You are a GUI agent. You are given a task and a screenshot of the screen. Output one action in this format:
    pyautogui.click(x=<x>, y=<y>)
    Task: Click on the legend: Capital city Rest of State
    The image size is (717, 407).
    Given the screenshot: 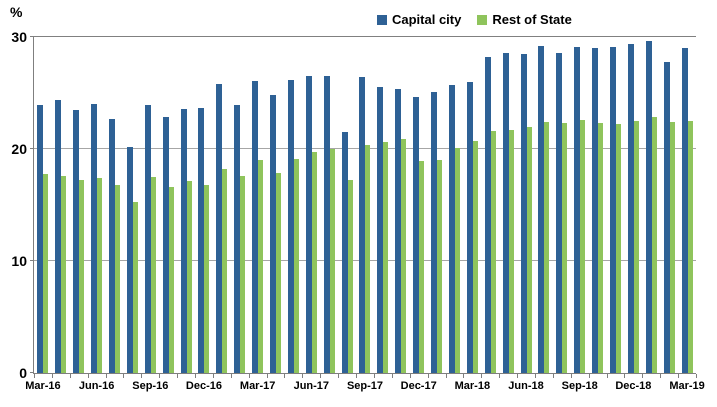 What is the action you would take?
    pyautogui.click(x=474, y=19)
    